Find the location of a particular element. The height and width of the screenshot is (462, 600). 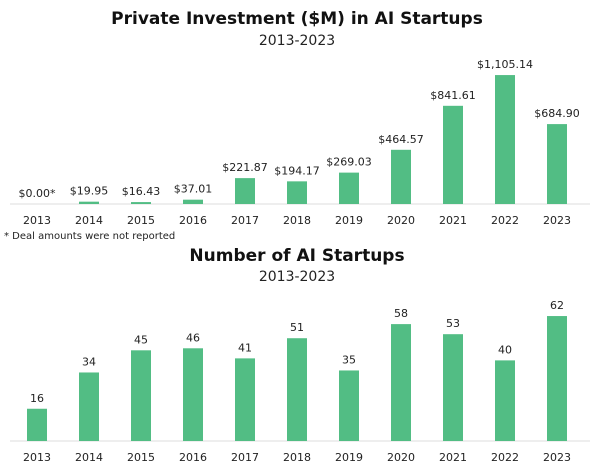

data-label-2020: 58 is located at coordinates (401, 313).